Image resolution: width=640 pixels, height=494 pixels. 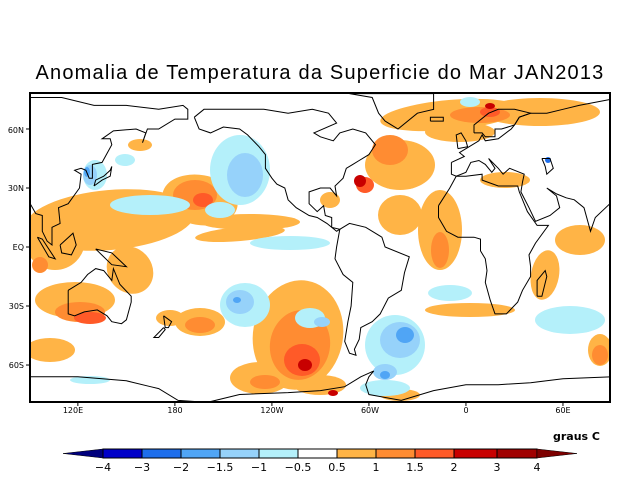 What do you see at coordinates (46, 248) in the screenshot?
I see `sumatra-coastline` at bounding box center [46, 248].